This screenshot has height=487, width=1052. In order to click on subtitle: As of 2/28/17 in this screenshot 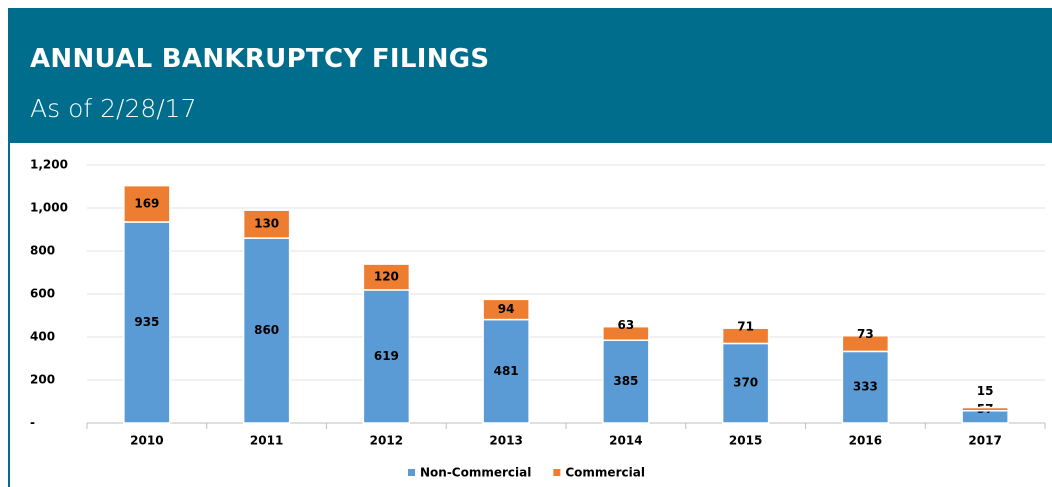, I will do `click(113, 108)`.